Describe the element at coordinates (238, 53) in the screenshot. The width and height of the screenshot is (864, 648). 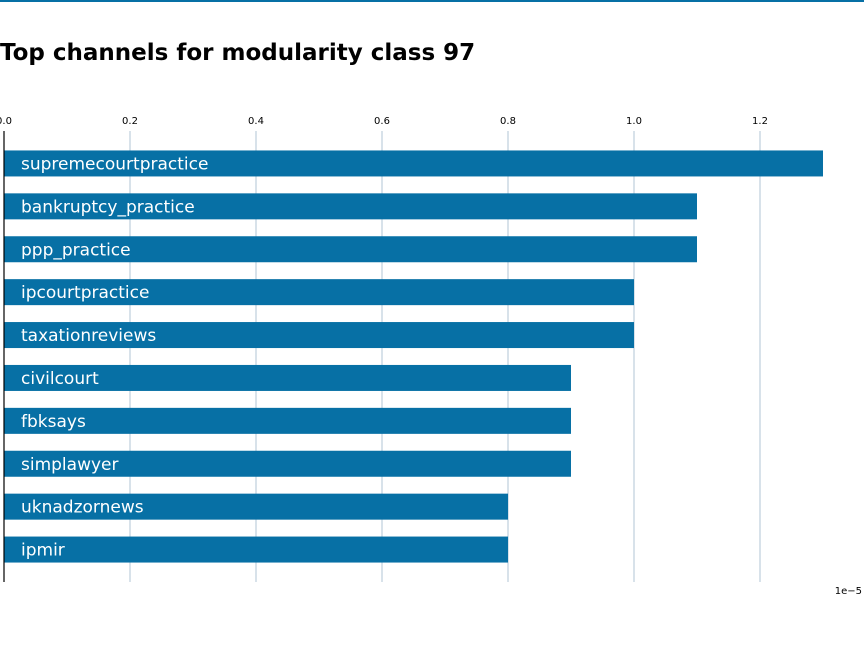
I see `chart-title: Top channels for modularity class 97` at that location.